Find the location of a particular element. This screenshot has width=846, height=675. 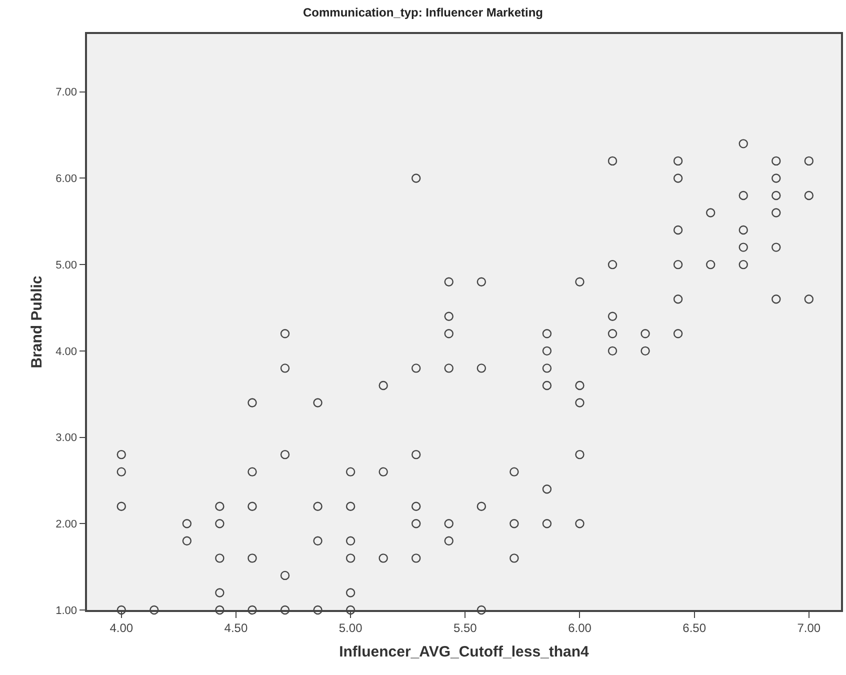

y-tick-label: 2.00 is located at coordinates (67, 524).